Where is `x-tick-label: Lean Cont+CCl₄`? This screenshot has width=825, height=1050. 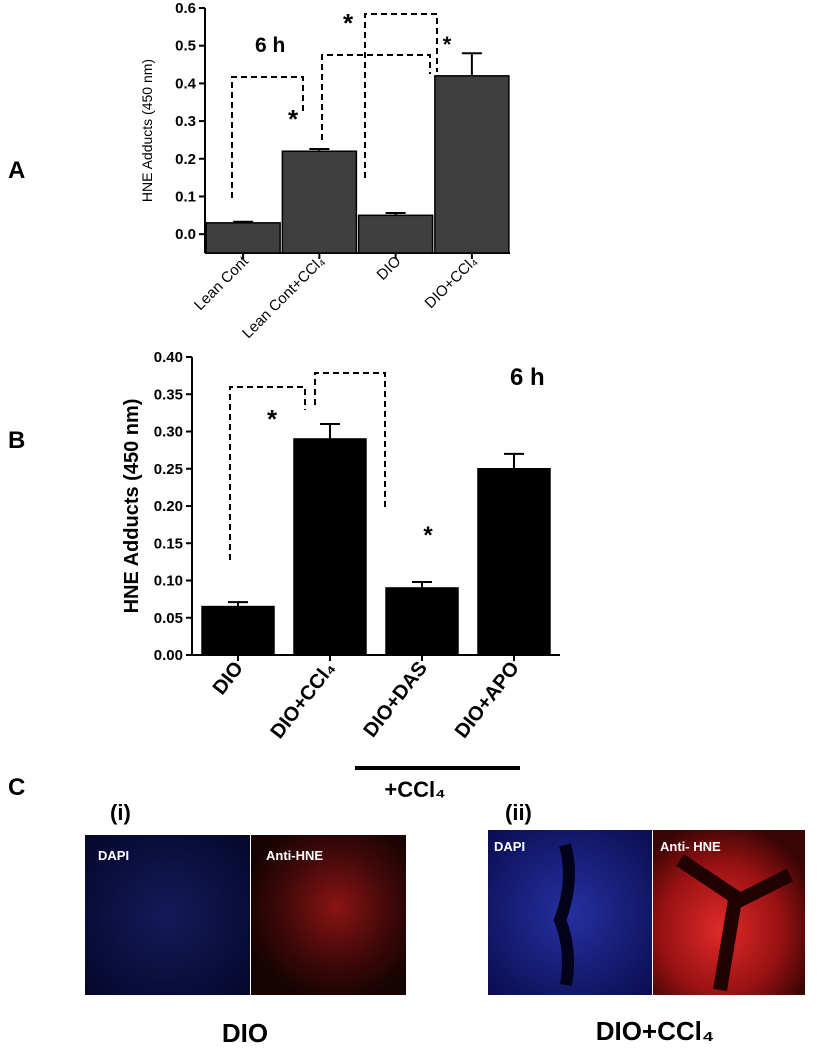 x-tick-label: Lean Cont+CCl₄ is located at coordinates (283, 297).